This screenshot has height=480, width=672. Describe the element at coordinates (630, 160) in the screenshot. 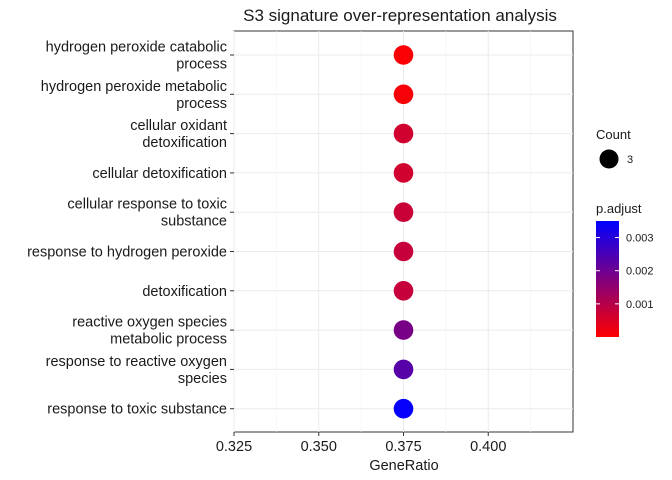

I see `legend-count-label: 3` at that location.